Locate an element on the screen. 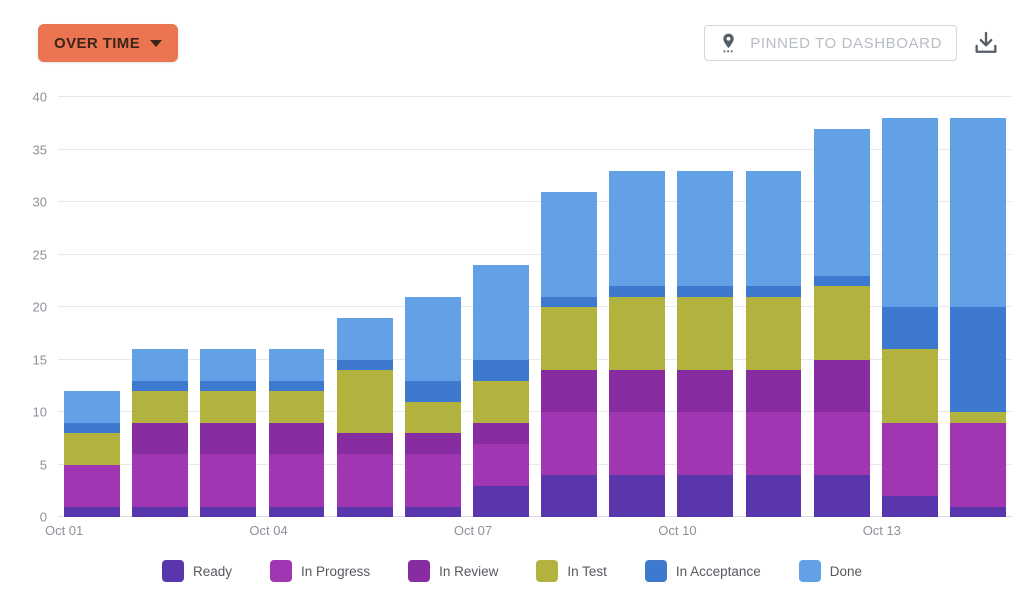  legend-item-in-acceptance: In Acceptance is located at coordinates (702, 571).